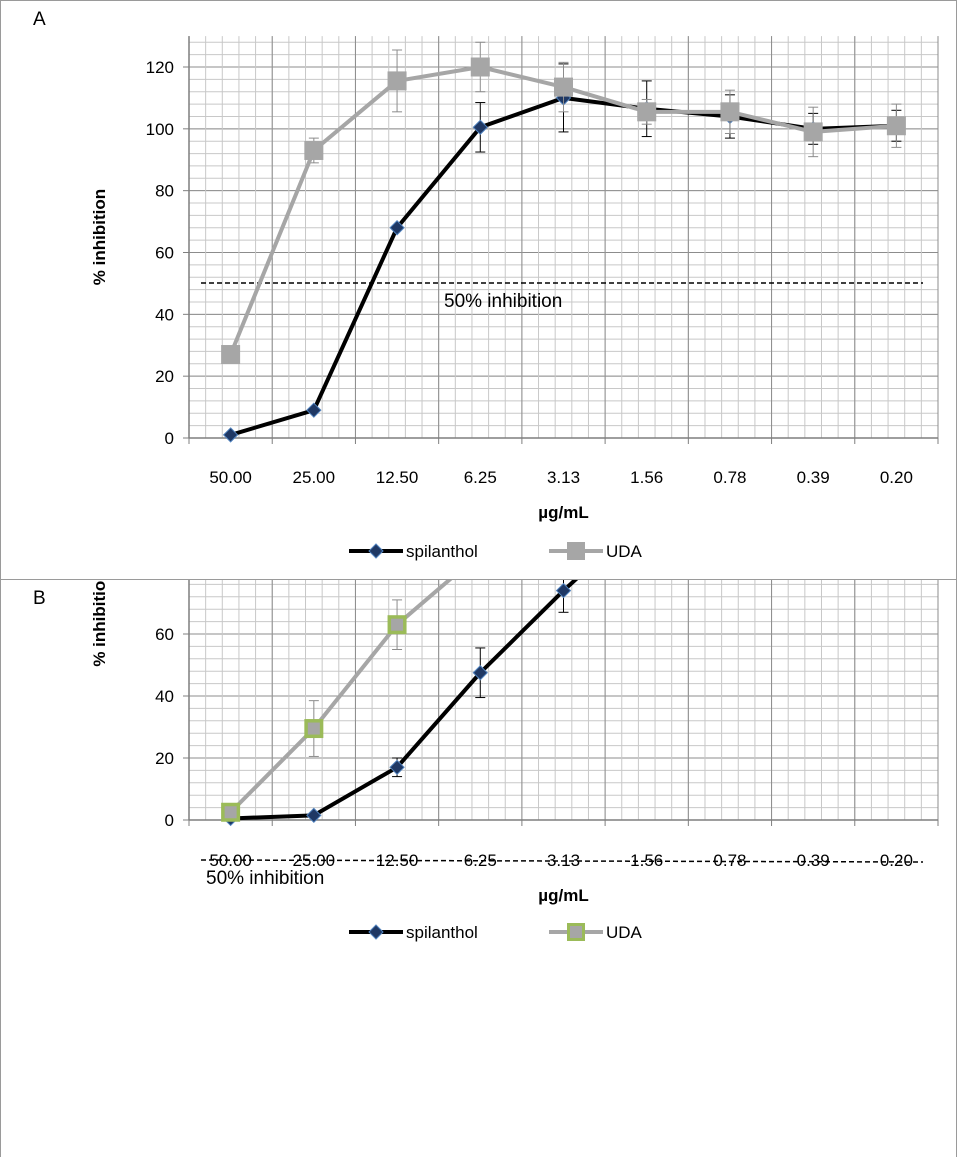 The width and height of the screenshot is (957, 1157). I want to click on legend-swatch-inner, so click(576, 932).